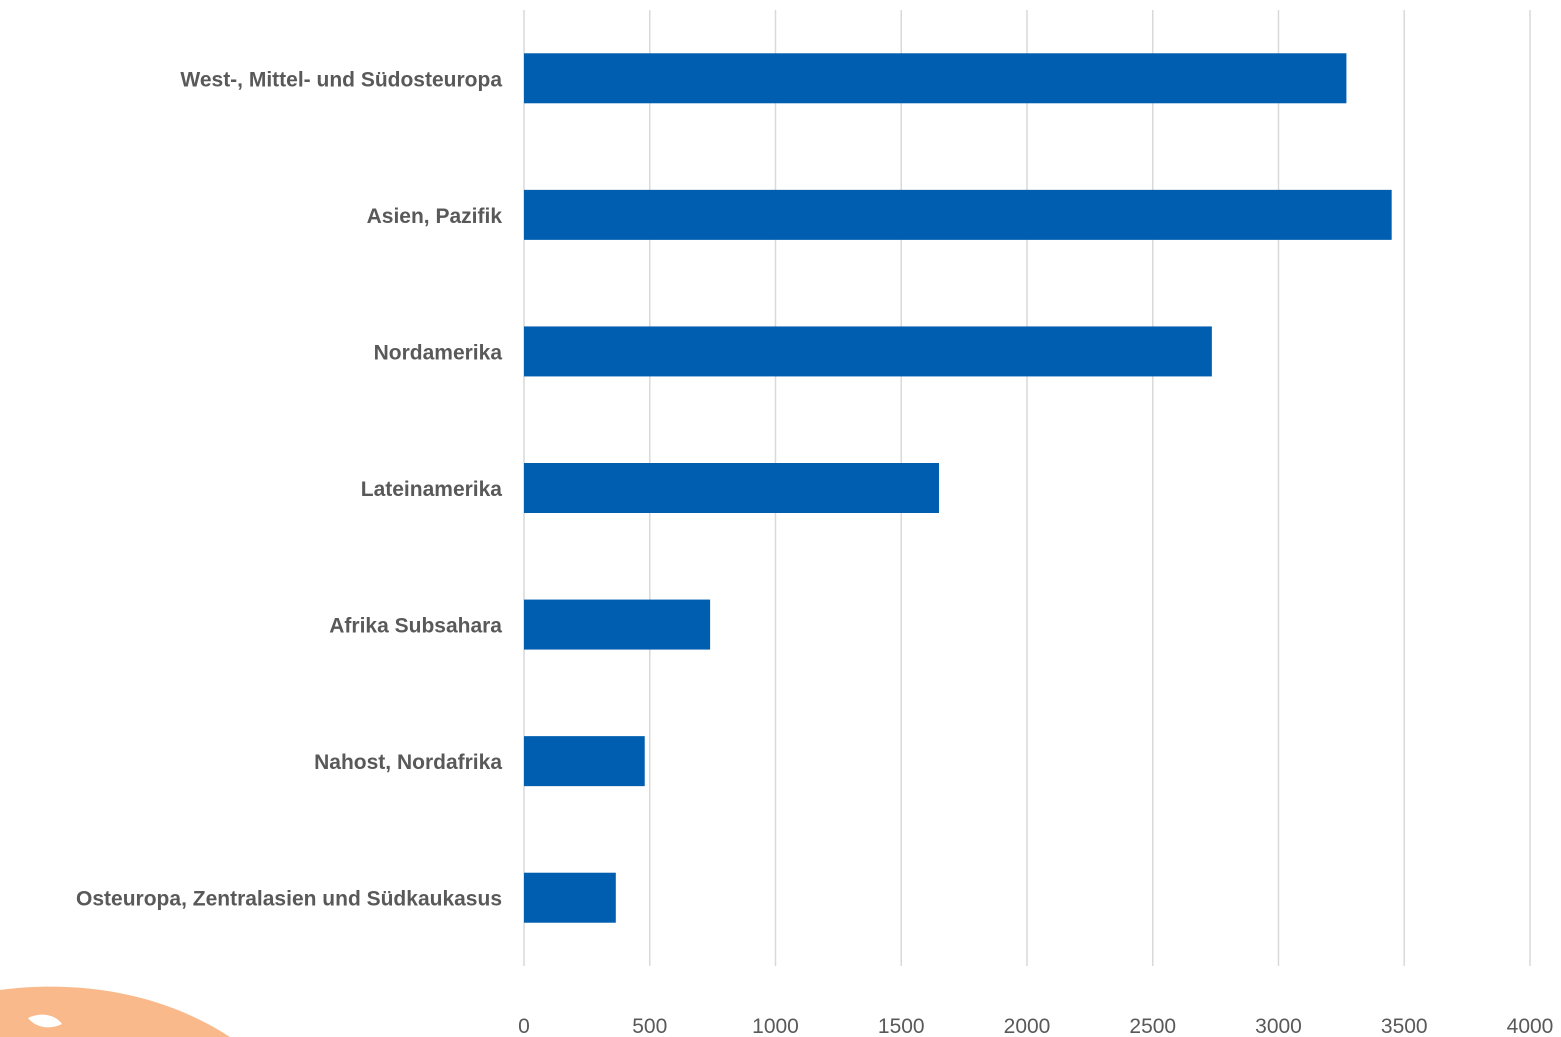 This screenshot has width=1561, height=1037. I want to click on category-label: Asien, Pazifik, so click(435, 216).